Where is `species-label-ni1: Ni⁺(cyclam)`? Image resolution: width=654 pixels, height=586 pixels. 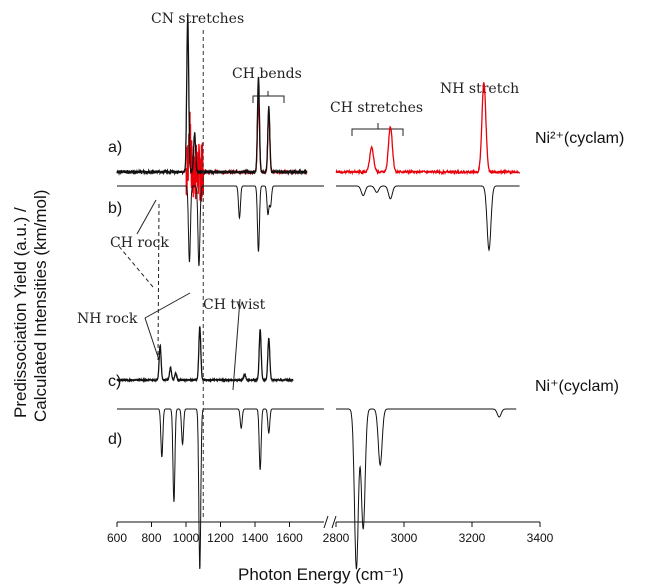
species-label-ni1: Ni⁺(cyclam) is located at coordinates (577, 386).